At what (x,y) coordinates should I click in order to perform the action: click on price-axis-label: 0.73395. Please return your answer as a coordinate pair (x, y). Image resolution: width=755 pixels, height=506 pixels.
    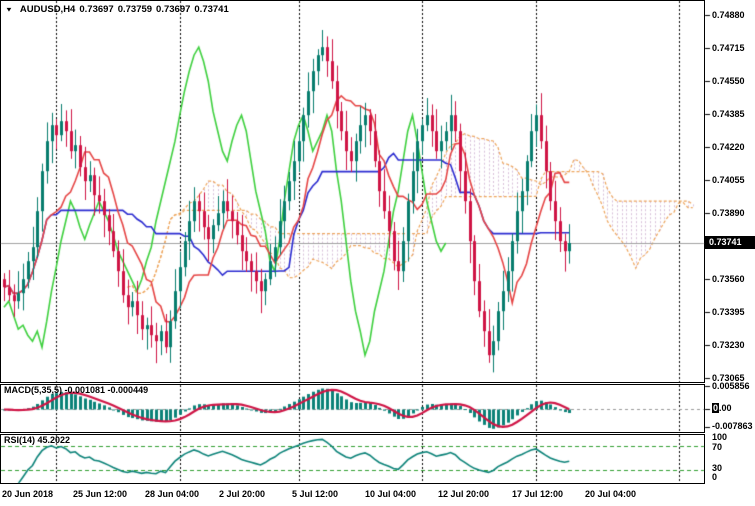
    Looking at the image, I should click on (728, 312).